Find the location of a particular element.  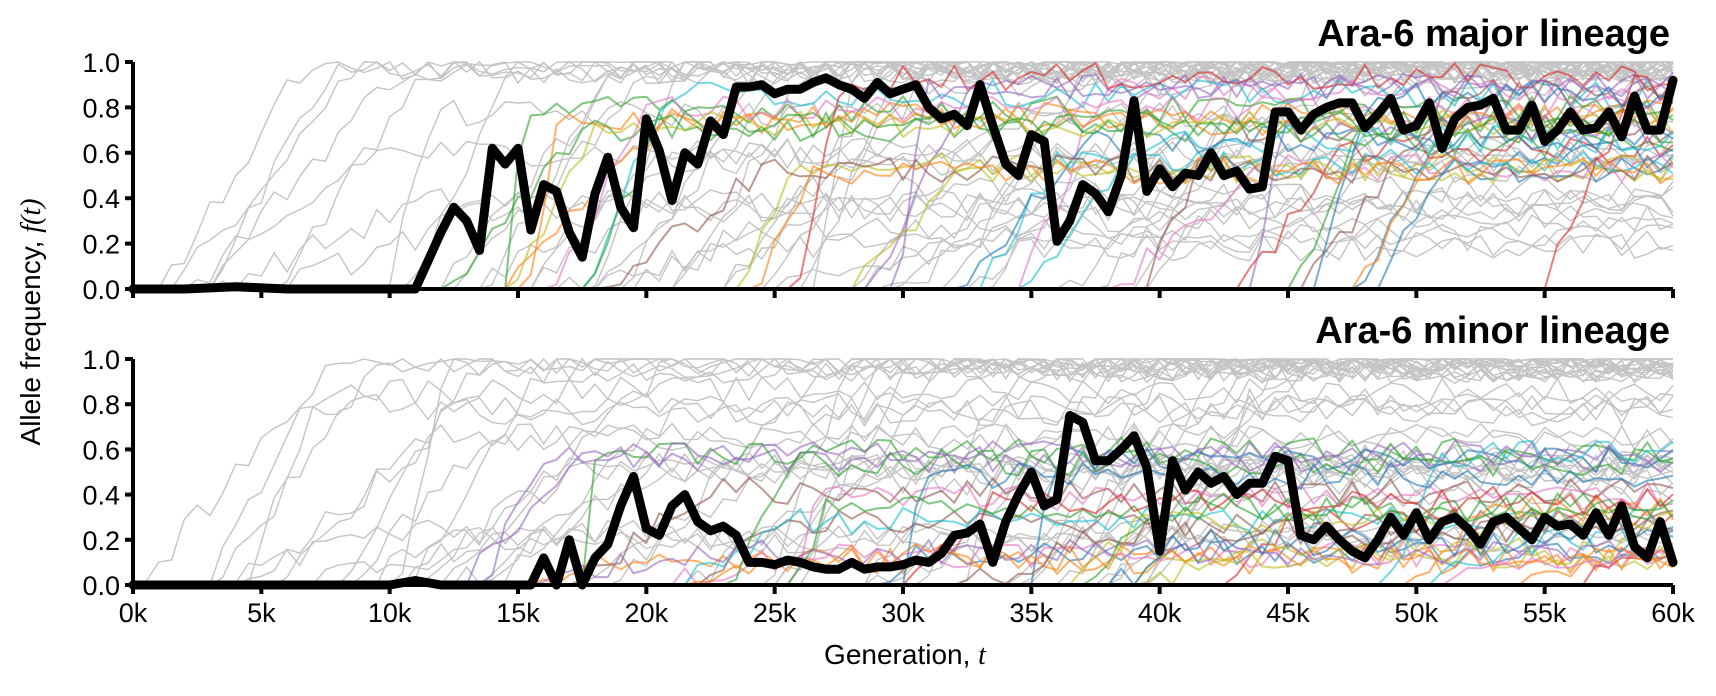

x-tick-label: 5k is located at coordinates (261, 613).